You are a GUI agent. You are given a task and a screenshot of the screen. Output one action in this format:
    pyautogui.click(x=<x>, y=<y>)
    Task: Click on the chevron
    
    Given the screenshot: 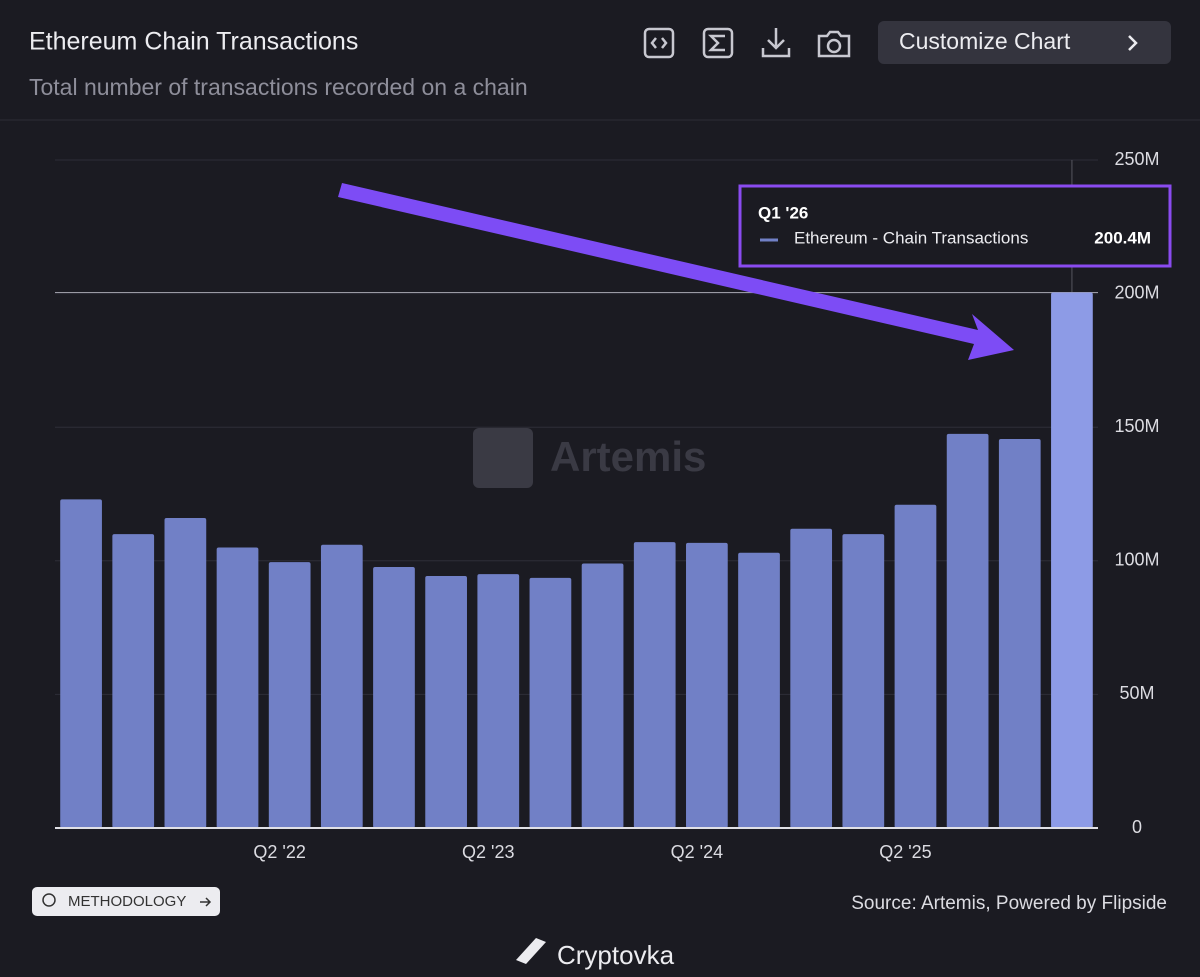 What is the action you would take?
    pyautogui.click(x=1133, y=43)
    